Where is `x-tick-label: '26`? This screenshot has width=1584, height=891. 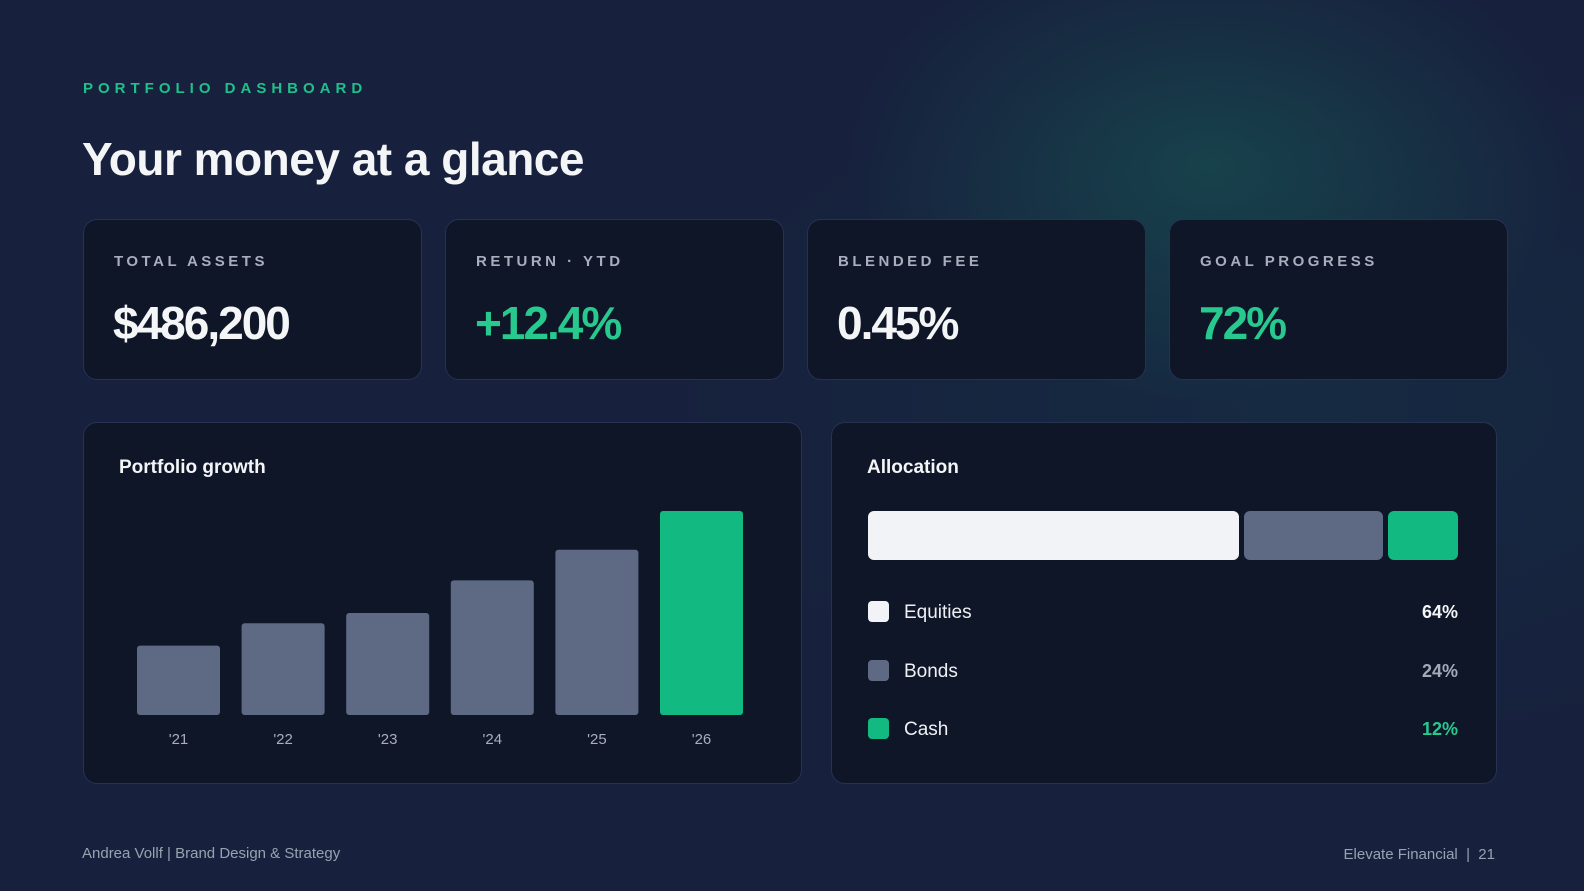 x-tick-label: '26 is located at coordinates (702, 739).